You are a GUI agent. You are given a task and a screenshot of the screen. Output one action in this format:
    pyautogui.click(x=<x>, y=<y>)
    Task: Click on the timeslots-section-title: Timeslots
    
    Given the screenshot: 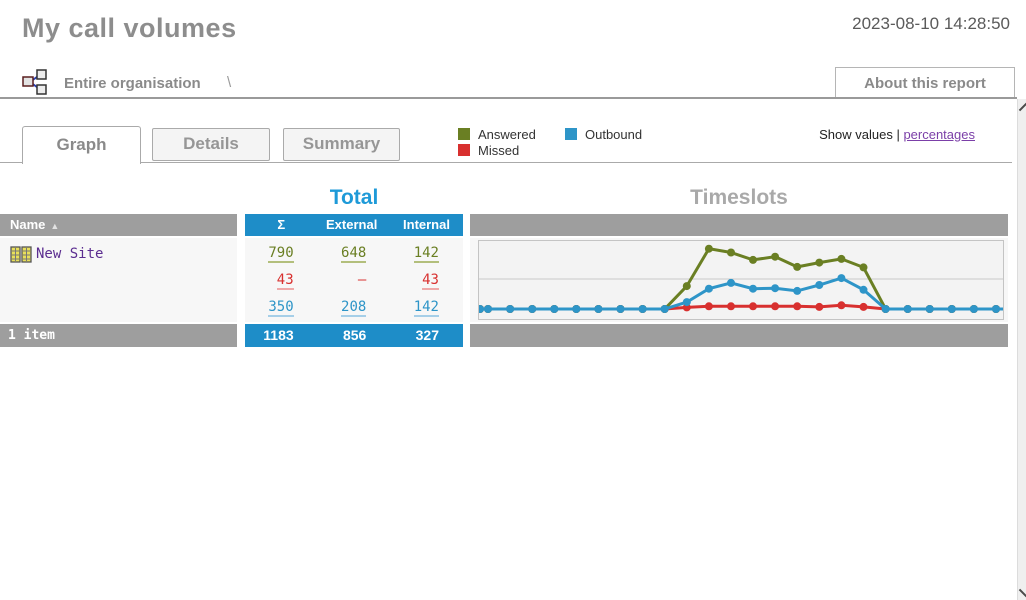 What is the action you would take?
    pyautogui.click(x=739, y=197)
    